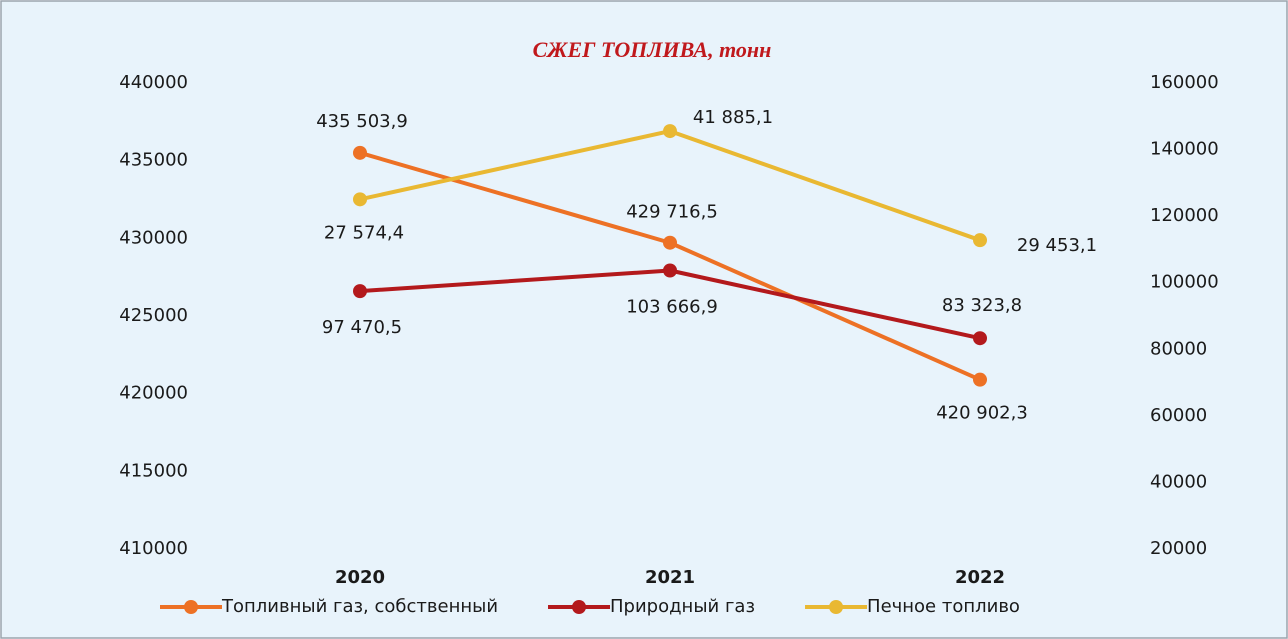 This screenshot has height=639, width=1288. Describe the element at coordinates (1178, 348) in the screenshot. I see `y2-tick-label: 80000` at that location.